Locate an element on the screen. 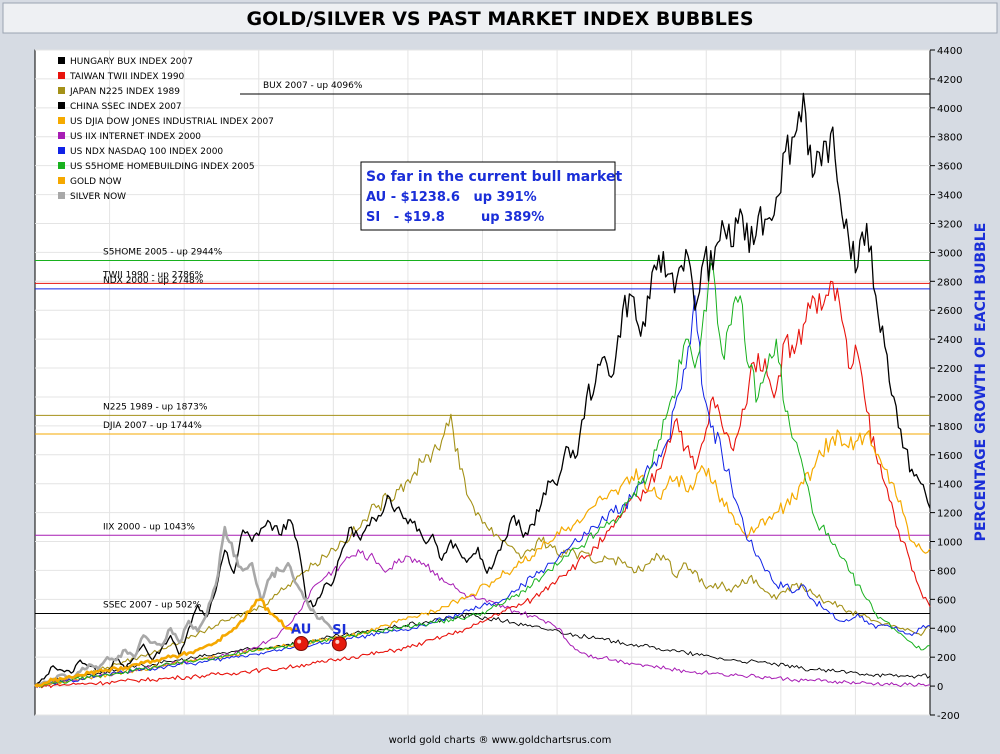 The image size is (1000, 754). y-tick-label: 600 is located at coordinates (946, 600).